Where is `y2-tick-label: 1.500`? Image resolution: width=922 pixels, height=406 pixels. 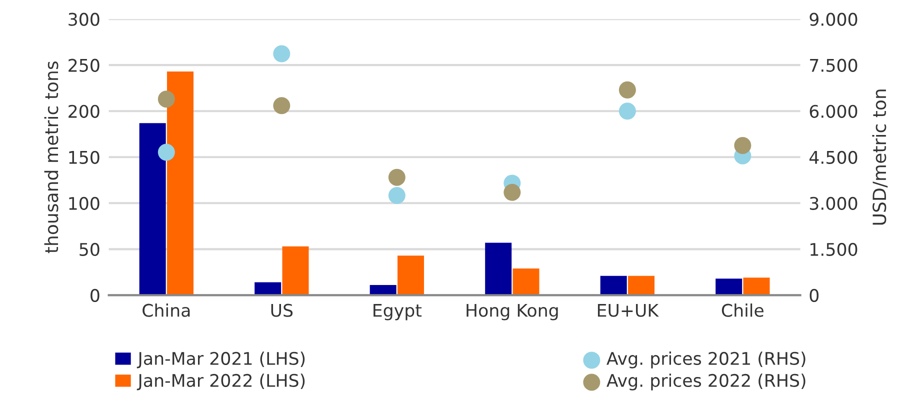
y2-tick-label: 1.500 is located at coordinates (834, 249).